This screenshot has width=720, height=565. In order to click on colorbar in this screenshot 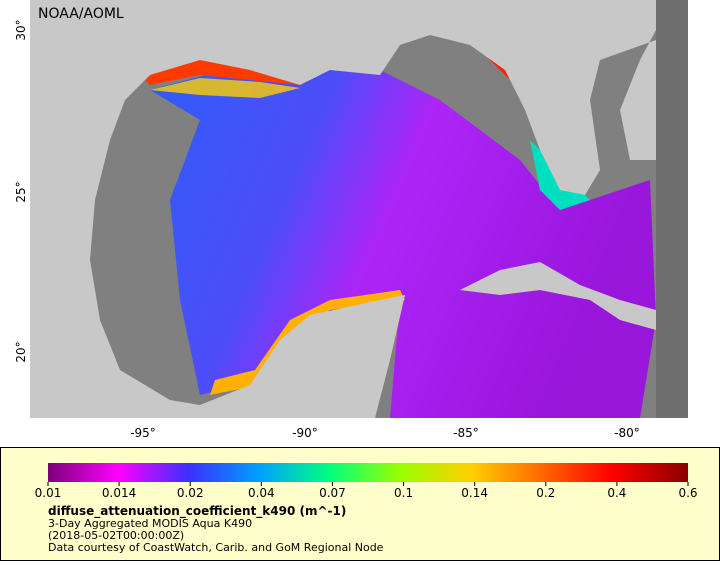, I will do `click(368, 472)`.